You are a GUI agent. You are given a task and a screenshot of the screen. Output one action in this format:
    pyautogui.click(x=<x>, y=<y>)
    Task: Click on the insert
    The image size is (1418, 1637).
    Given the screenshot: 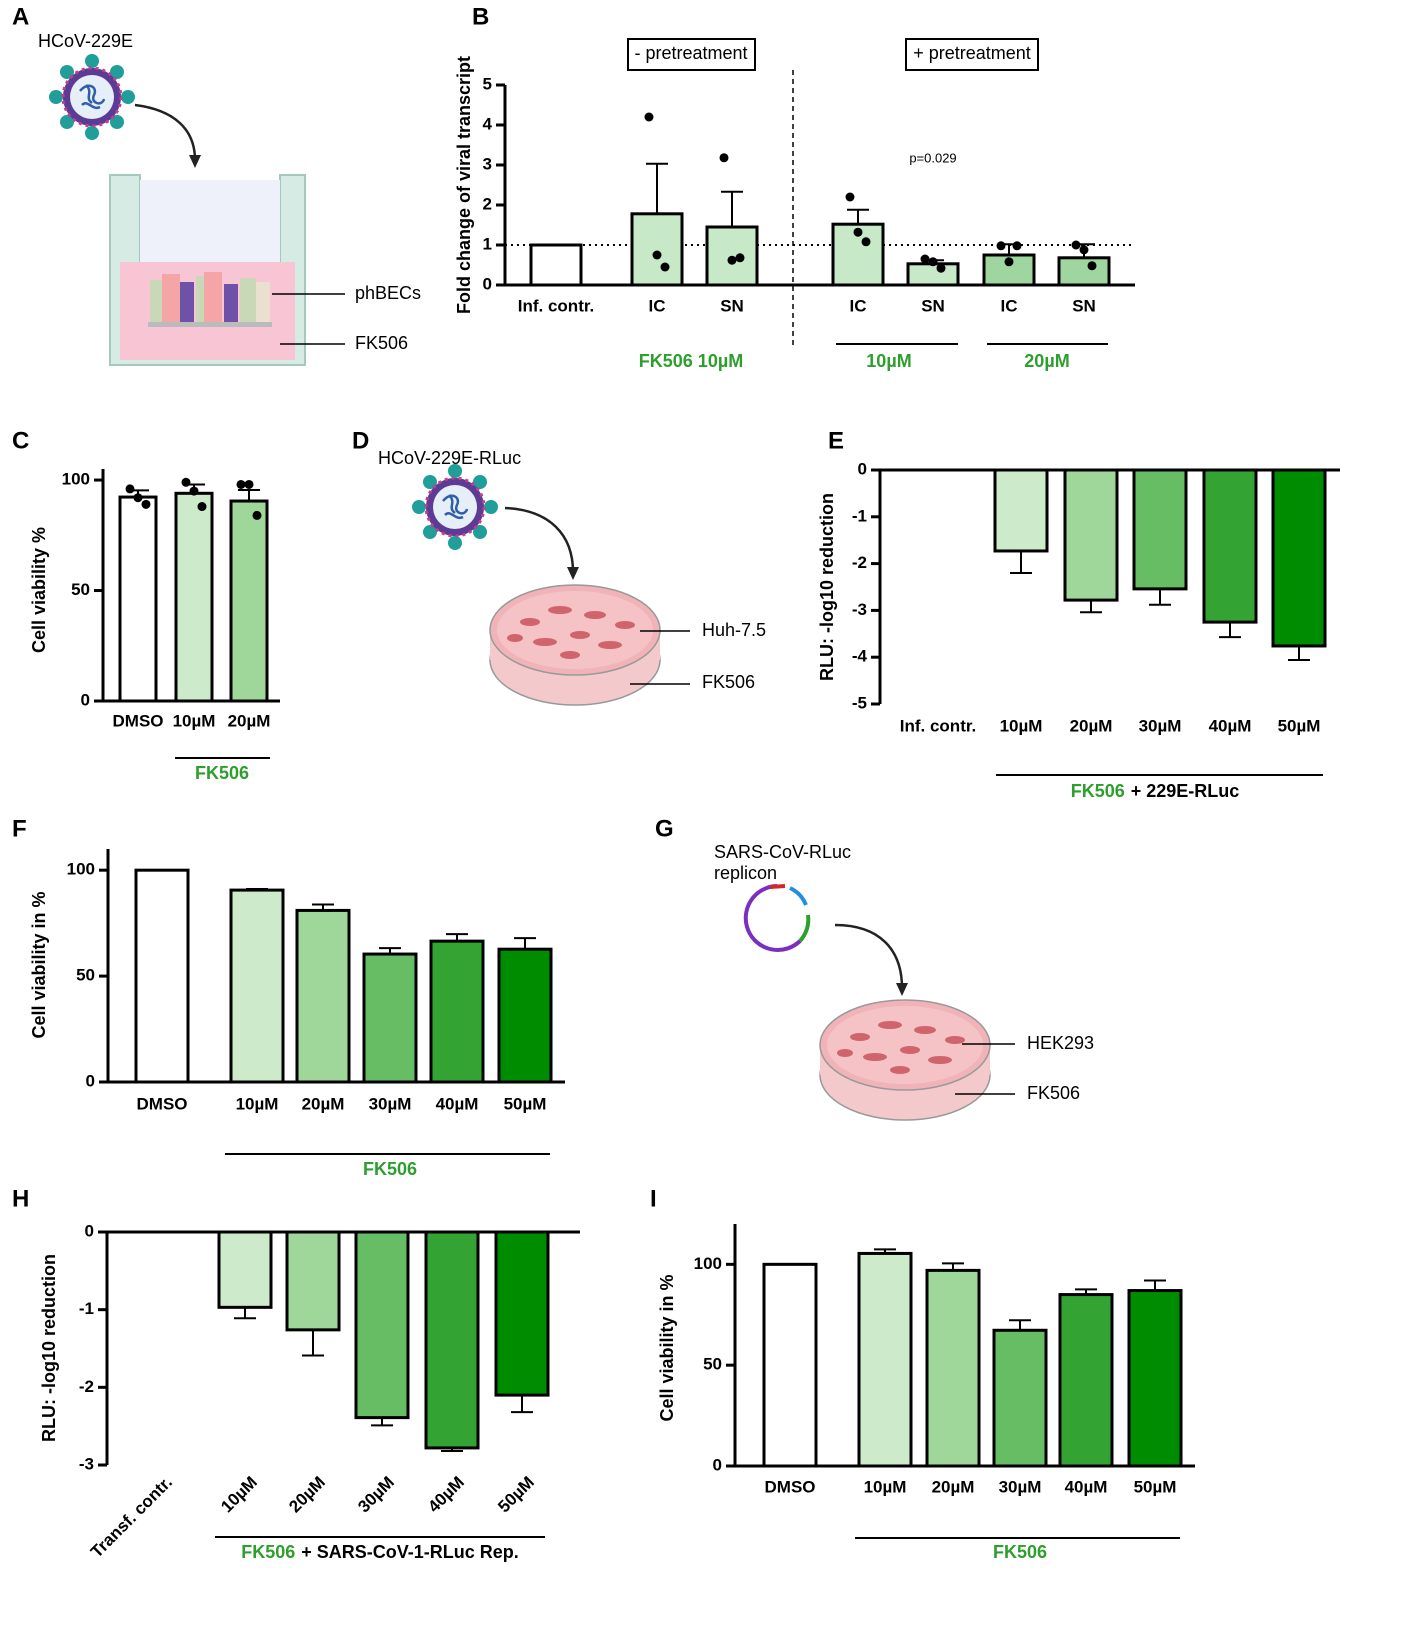 What is the action you would take?
    pyautogui.click(x=210, y=221)
    